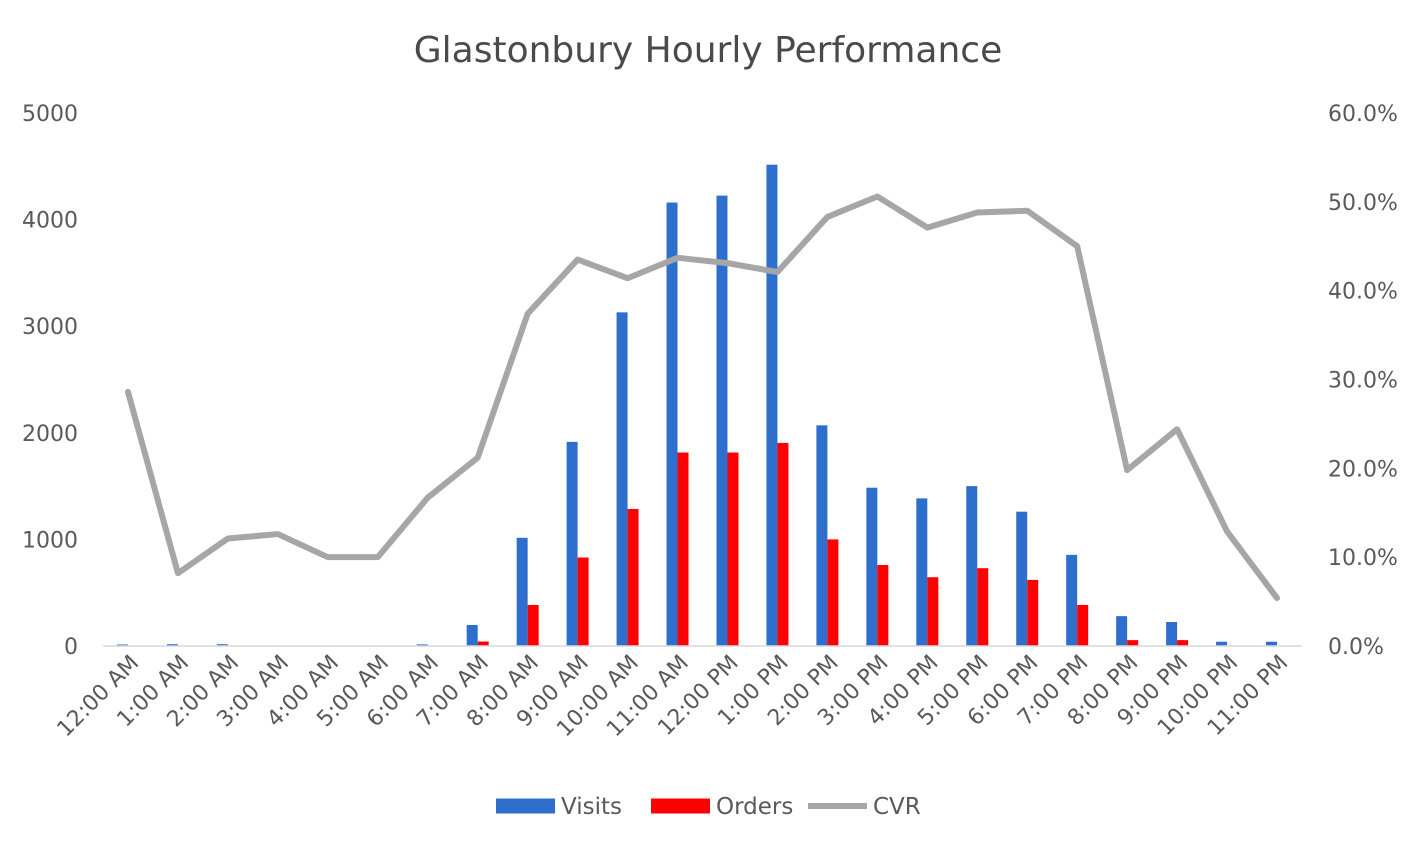  What do you see at coordinates (50, 434) in the screenshot?
I see `left-axis-tick-label: 2000` at bounding box center [50, 434].